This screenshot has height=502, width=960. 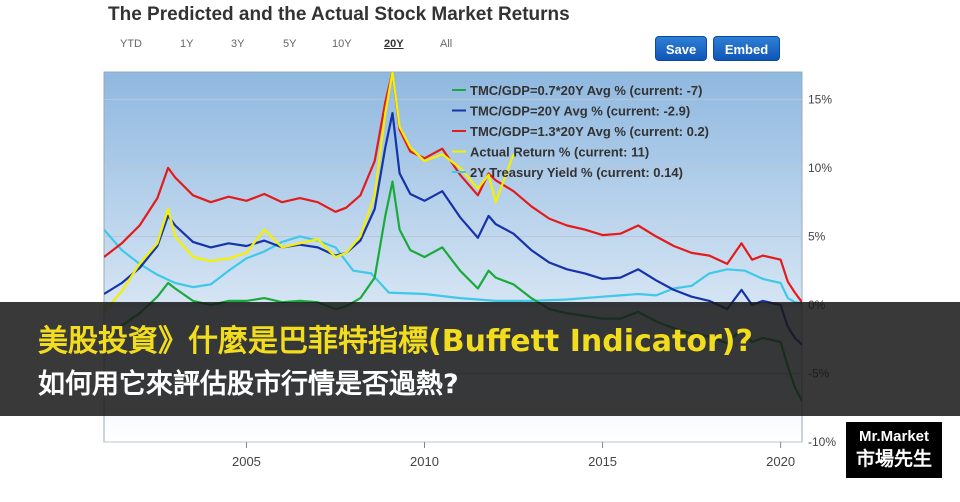 What do you see at coordinates (580, 111) in the screenshot?
I see `legend-item-label: TMC/GDP=20Y Avg % (current: -2.9)` at bounding box center [580, 111].